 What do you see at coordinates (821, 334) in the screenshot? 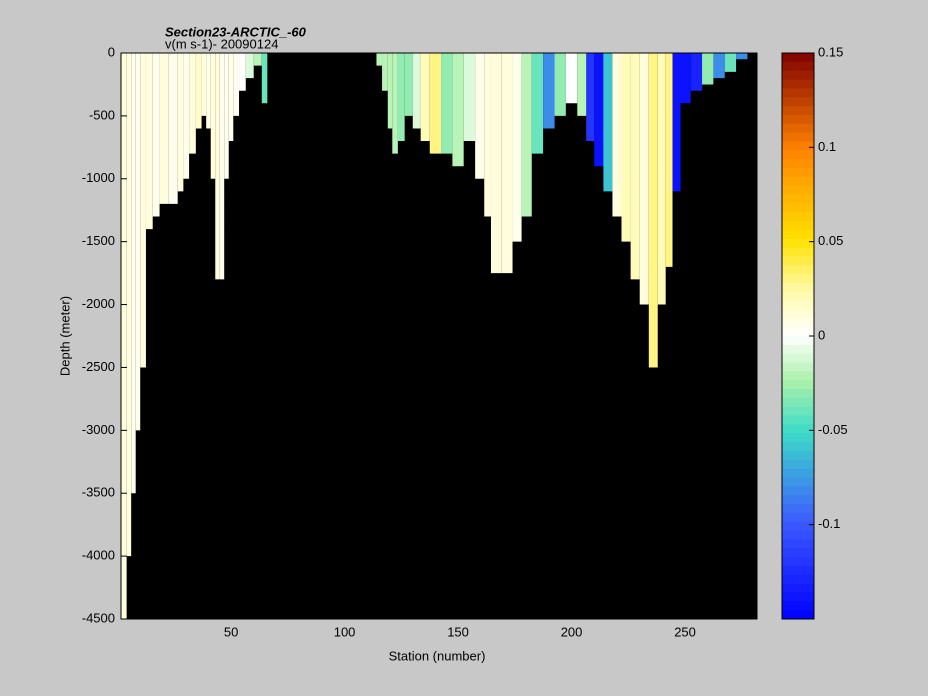
I see `colorbar-tick-label: 0` at bounding box center [821, 334].